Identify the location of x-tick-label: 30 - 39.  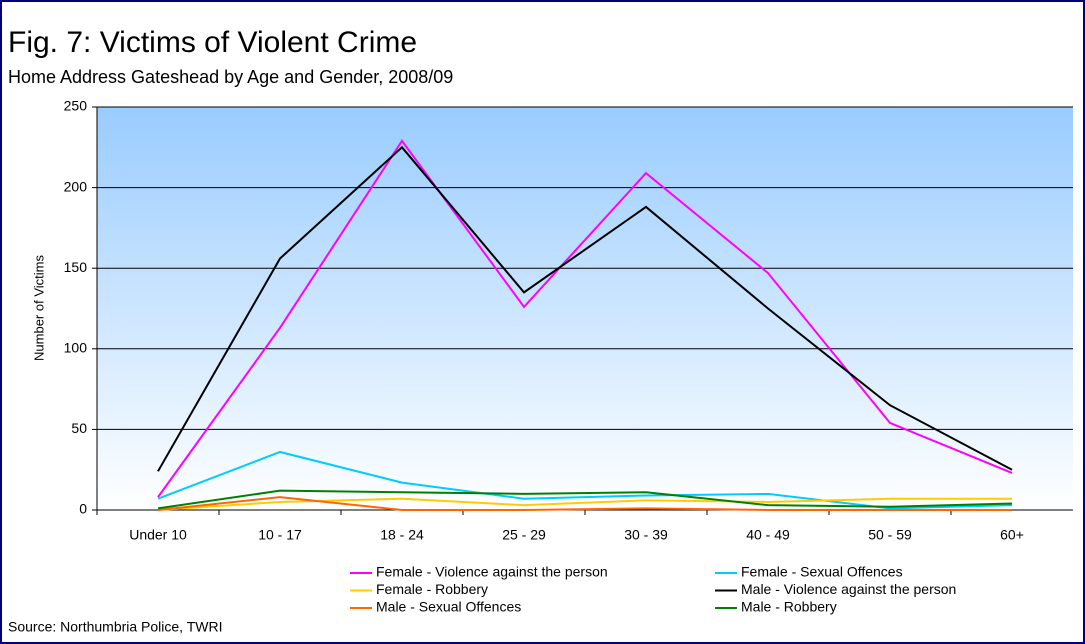
(646, 535).